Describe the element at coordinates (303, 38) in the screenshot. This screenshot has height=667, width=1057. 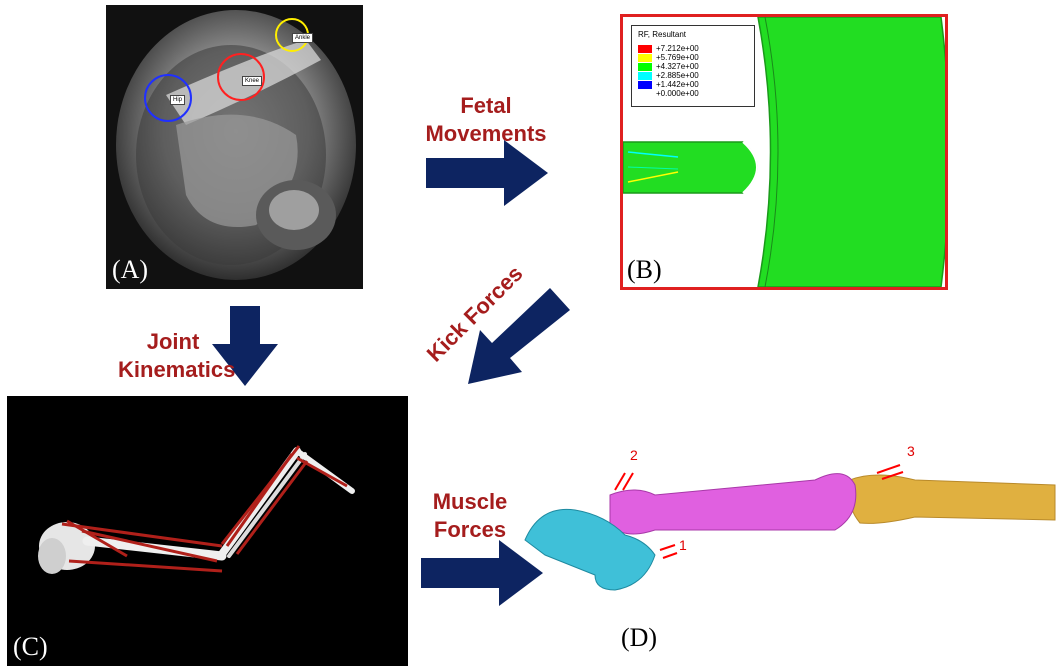
I see `ankle-tag: Ankle` at that location.